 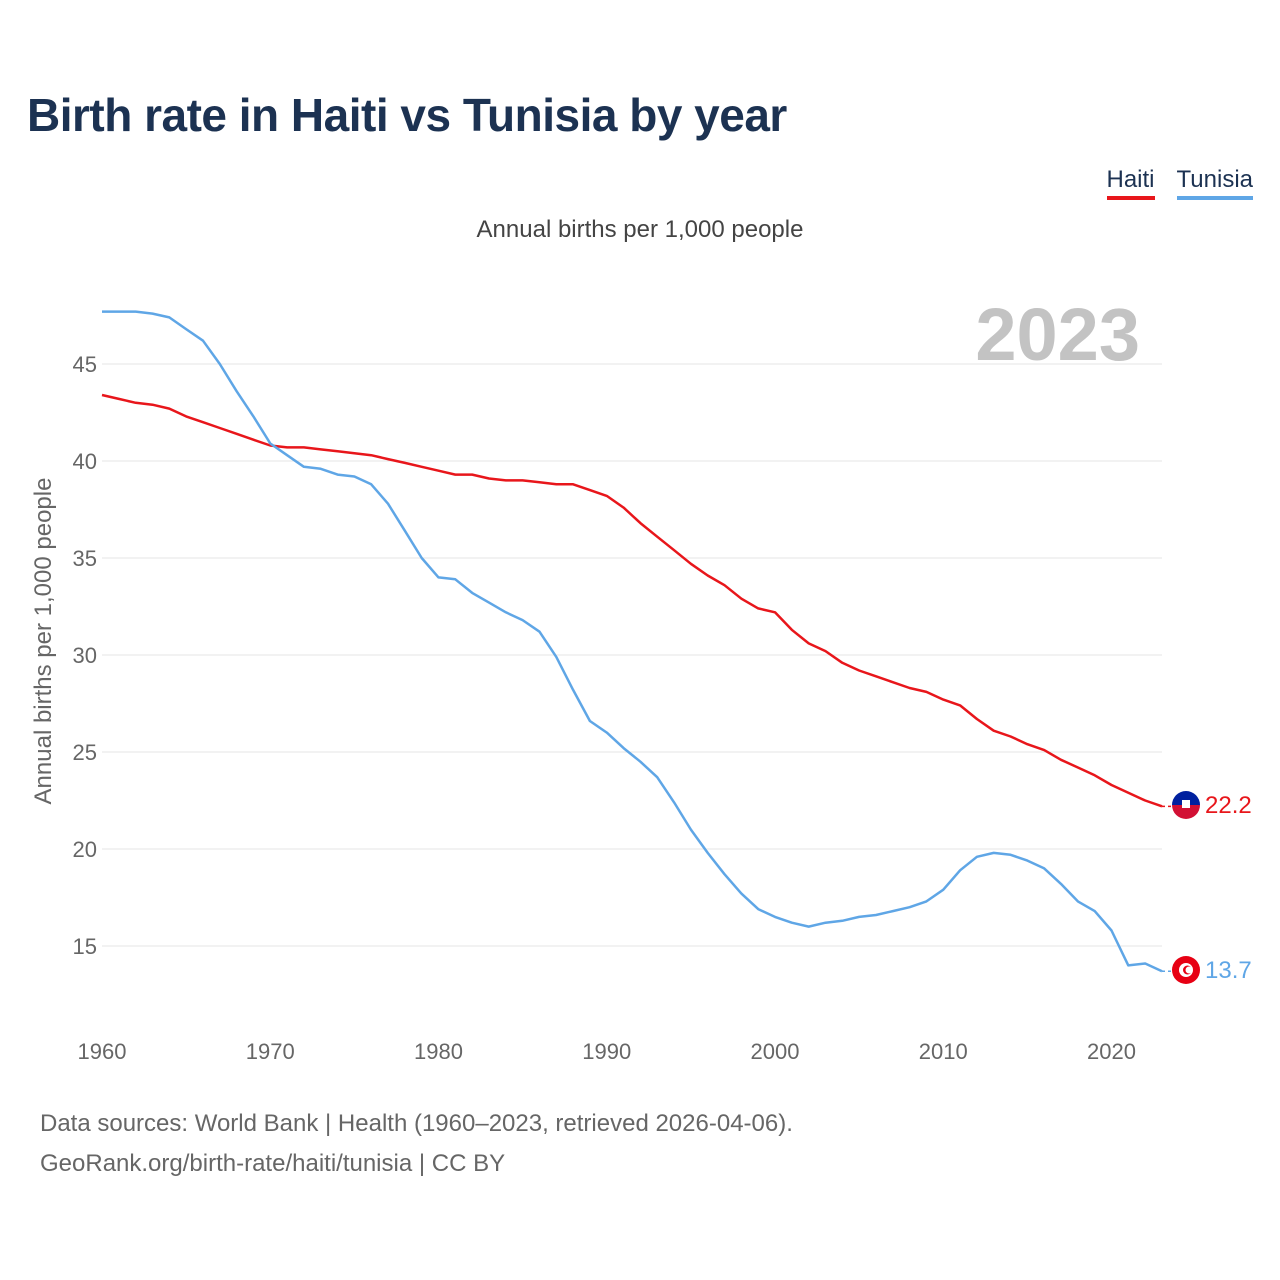 I want to click on y-axis-ticks: 15 20 25 30 35 40 45, so click(x=85, y=655).